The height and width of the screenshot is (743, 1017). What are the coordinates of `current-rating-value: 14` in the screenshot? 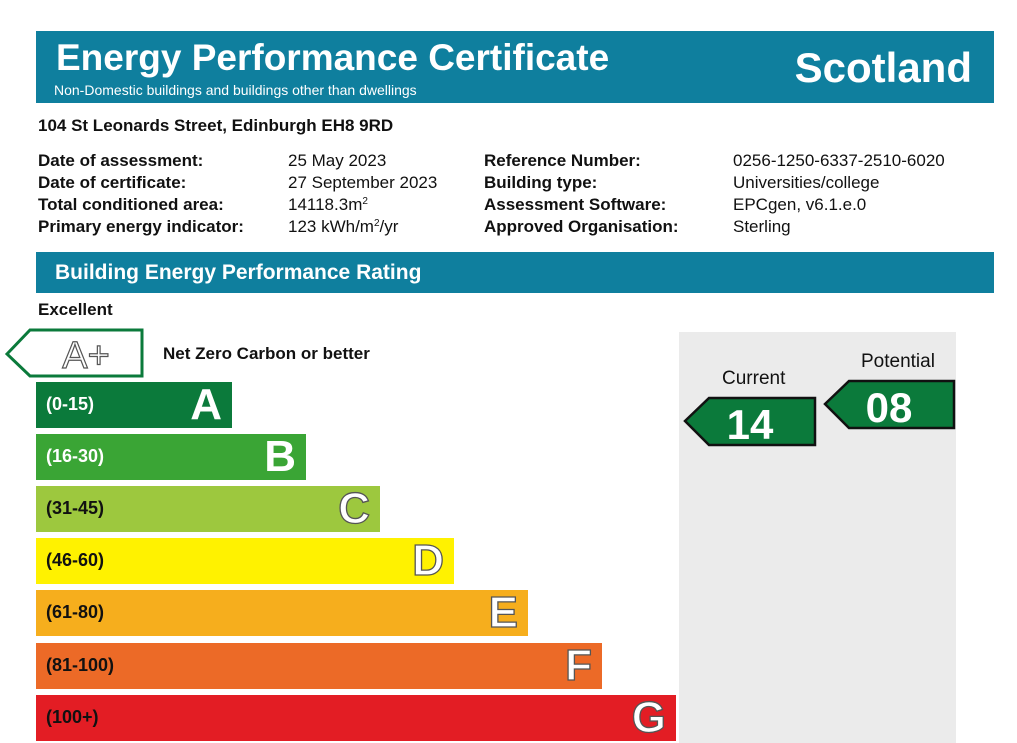 It's located at (750, 424).